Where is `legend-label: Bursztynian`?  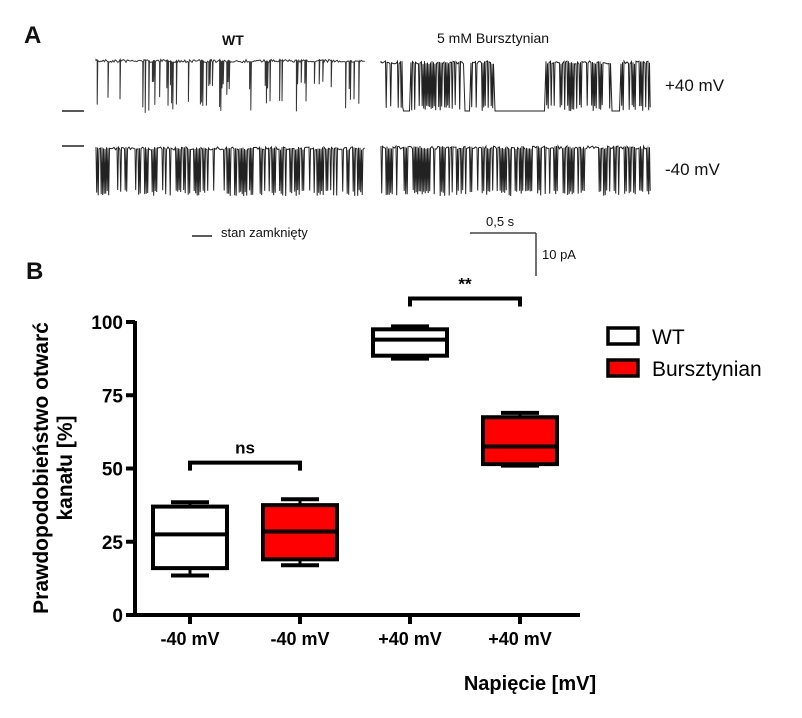 legend-label: Bursztynian is located at coordinates (707, 369).